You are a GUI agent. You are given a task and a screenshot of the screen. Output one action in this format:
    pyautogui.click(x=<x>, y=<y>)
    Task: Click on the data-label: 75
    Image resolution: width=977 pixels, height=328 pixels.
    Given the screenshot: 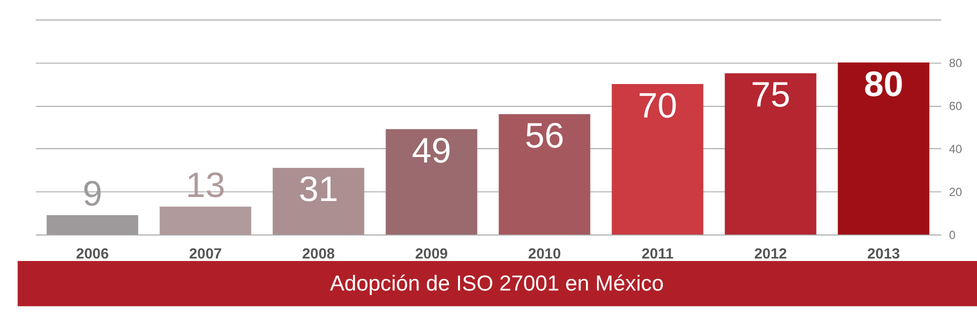 What is the action you would take?
    pyautogui.click(x=770, y=95)
    